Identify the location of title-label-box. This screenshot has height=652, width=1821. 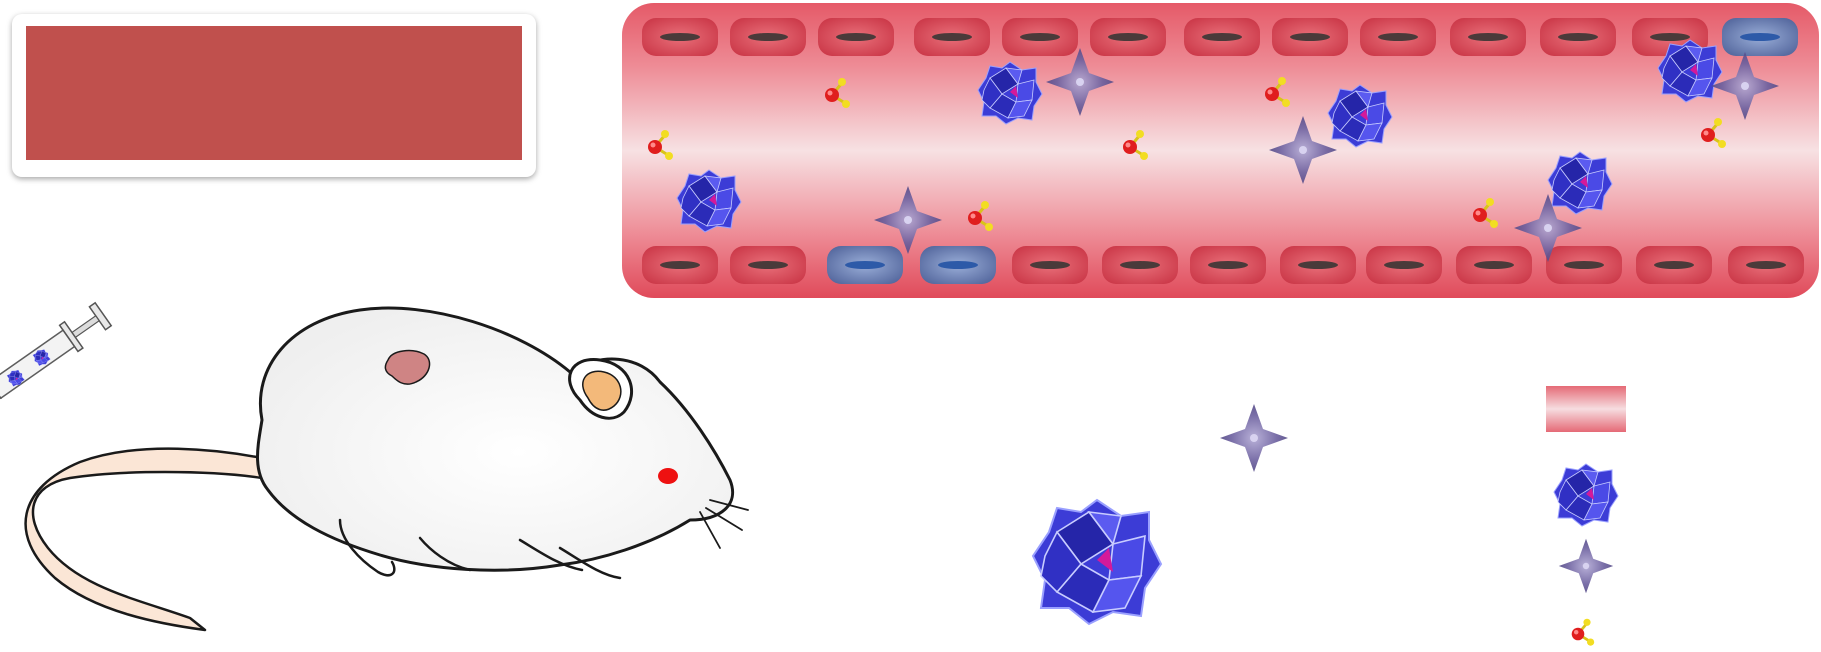
(274, 95).